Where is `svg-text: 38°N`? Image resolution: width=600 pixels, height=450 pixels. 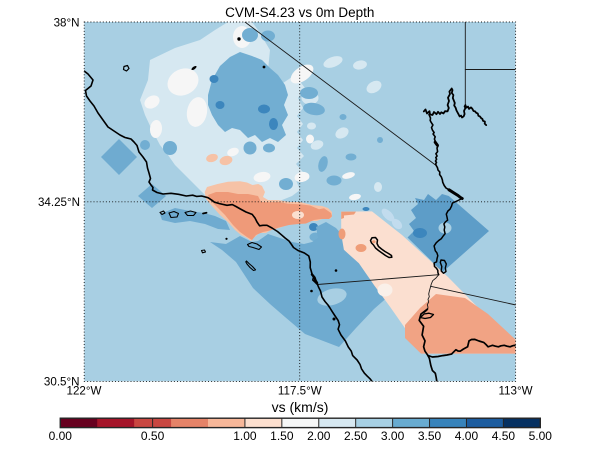
svg-text: 38°N is located at coordinates (67, 22).